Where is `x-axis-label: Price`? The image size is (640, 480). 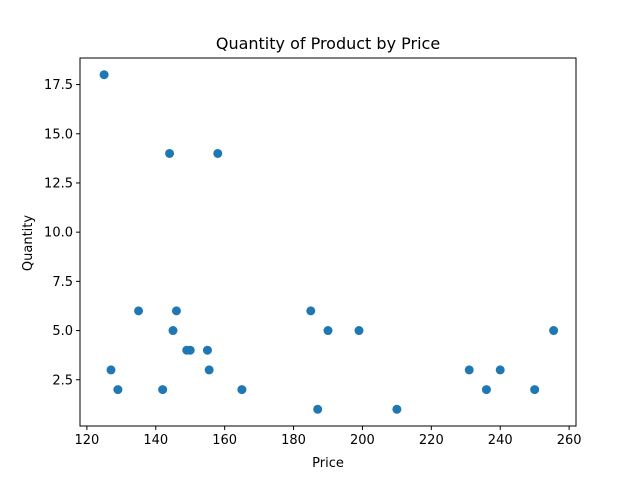 x-axis-label: Price is located at coordinates (328, 463).